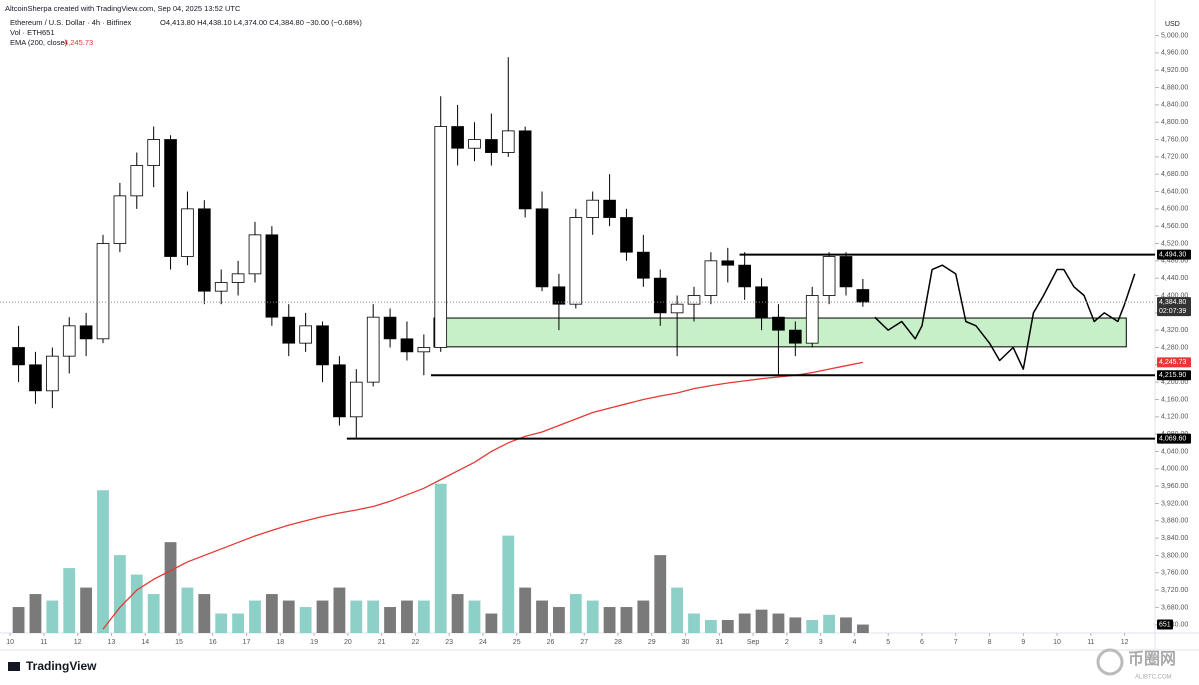 The image size is (1199, 685). What do you see at coordinates (1174, 105) in the screenshot?
I see `y-tick-label: 4,840.00` at bounding box center [1174, 105].